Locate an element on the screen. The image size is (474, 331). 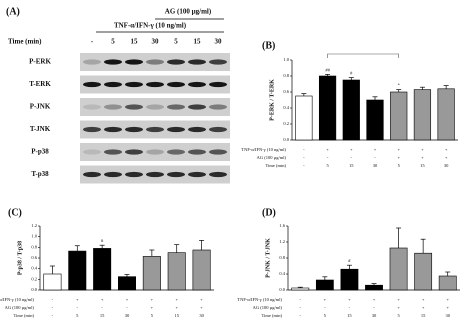
y-tick-label: 1.2 is located at coordinates (282, 241).